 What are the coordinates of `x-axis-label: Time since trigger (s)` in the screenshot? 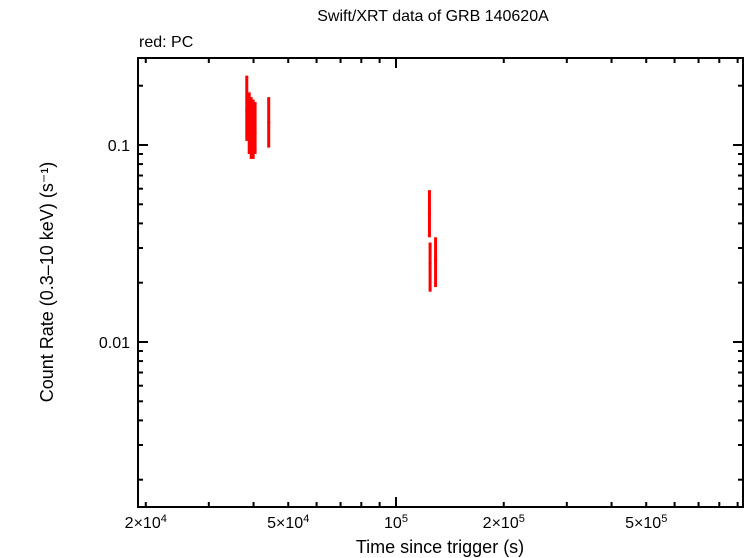 It's located at (440, 547).